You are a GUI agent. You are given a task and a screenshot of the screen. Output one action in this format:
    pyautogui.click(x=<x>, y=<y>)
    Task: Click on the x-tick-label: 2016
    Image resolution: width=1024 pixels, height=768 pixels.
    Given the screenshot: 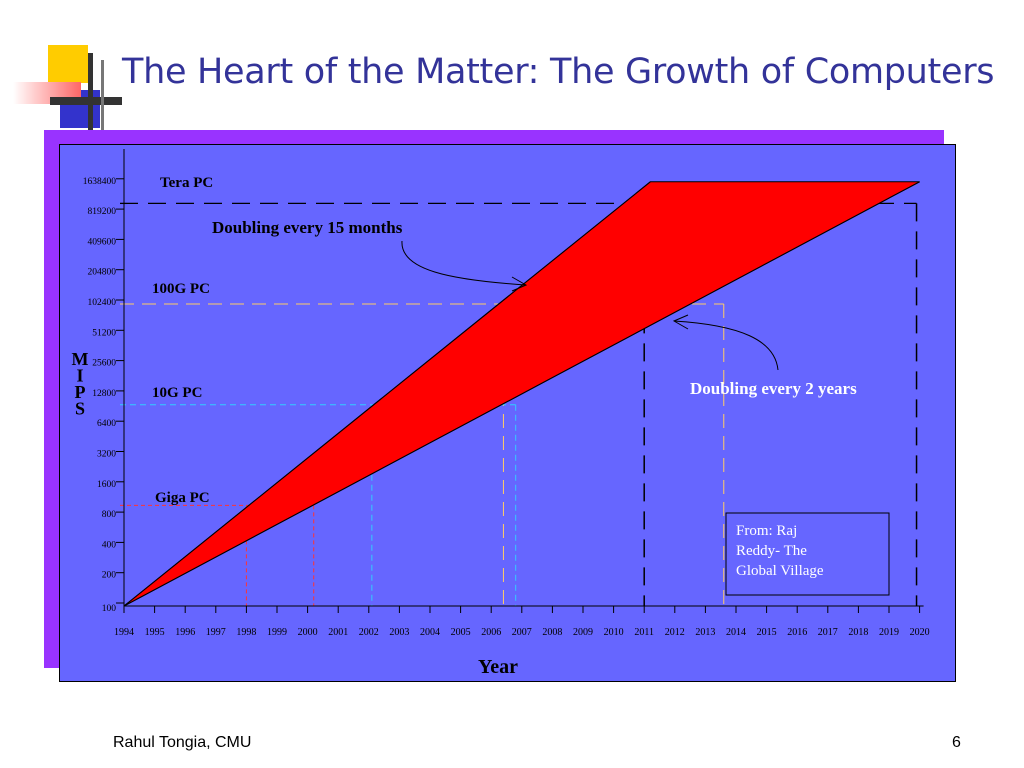 What is the action you would take?
    pyautogui.click(x=797, y=632)
    